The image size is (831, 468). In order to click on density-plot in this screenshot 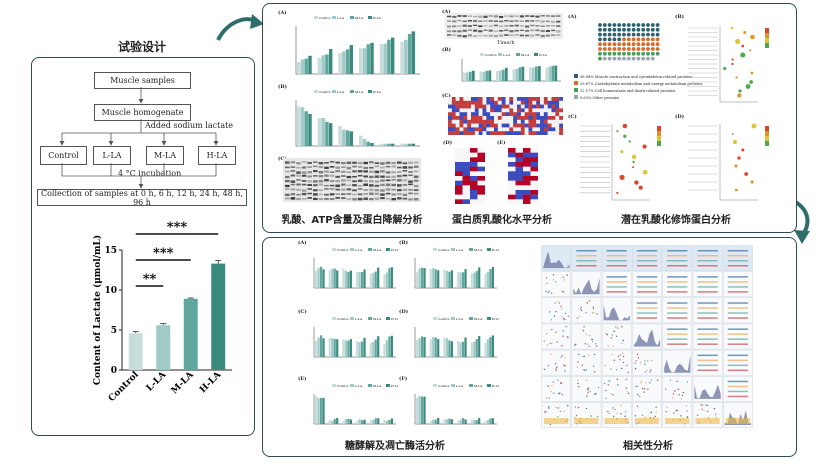, I will do `click(616, 312)`.